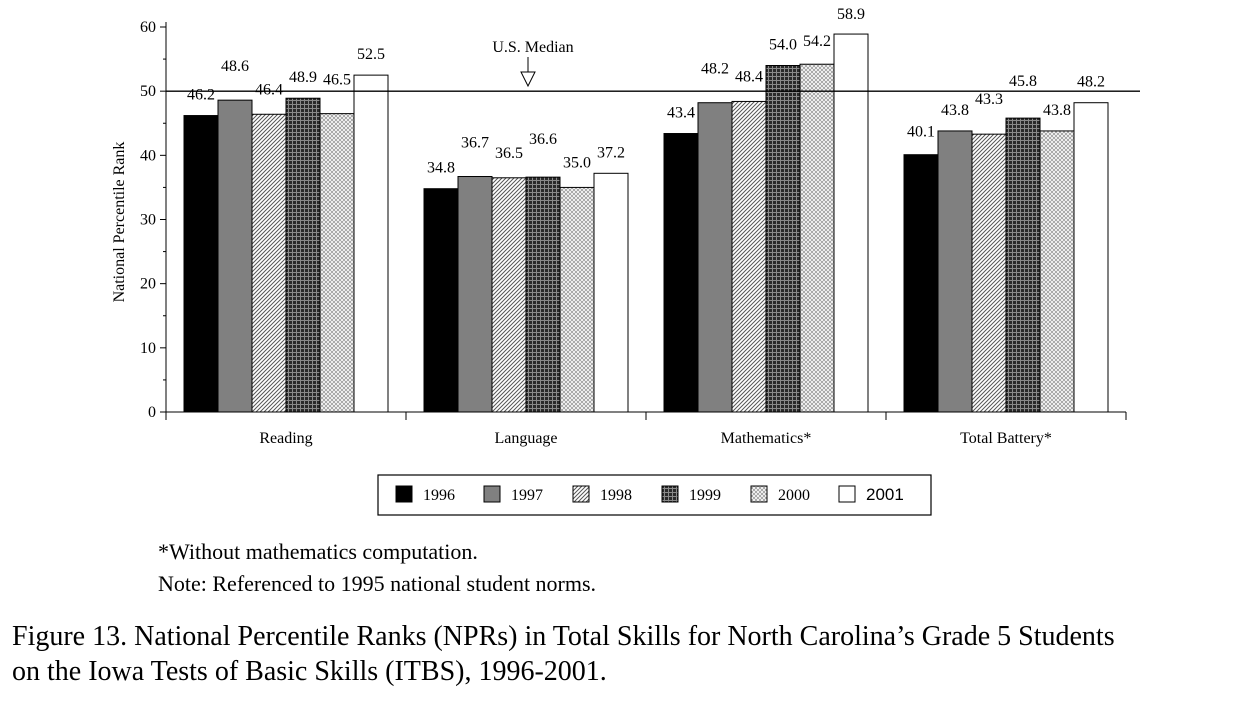 This screenshot has height=702, width=1259. I want to click on bar-value-label: 45.8, so click(1023, 81).